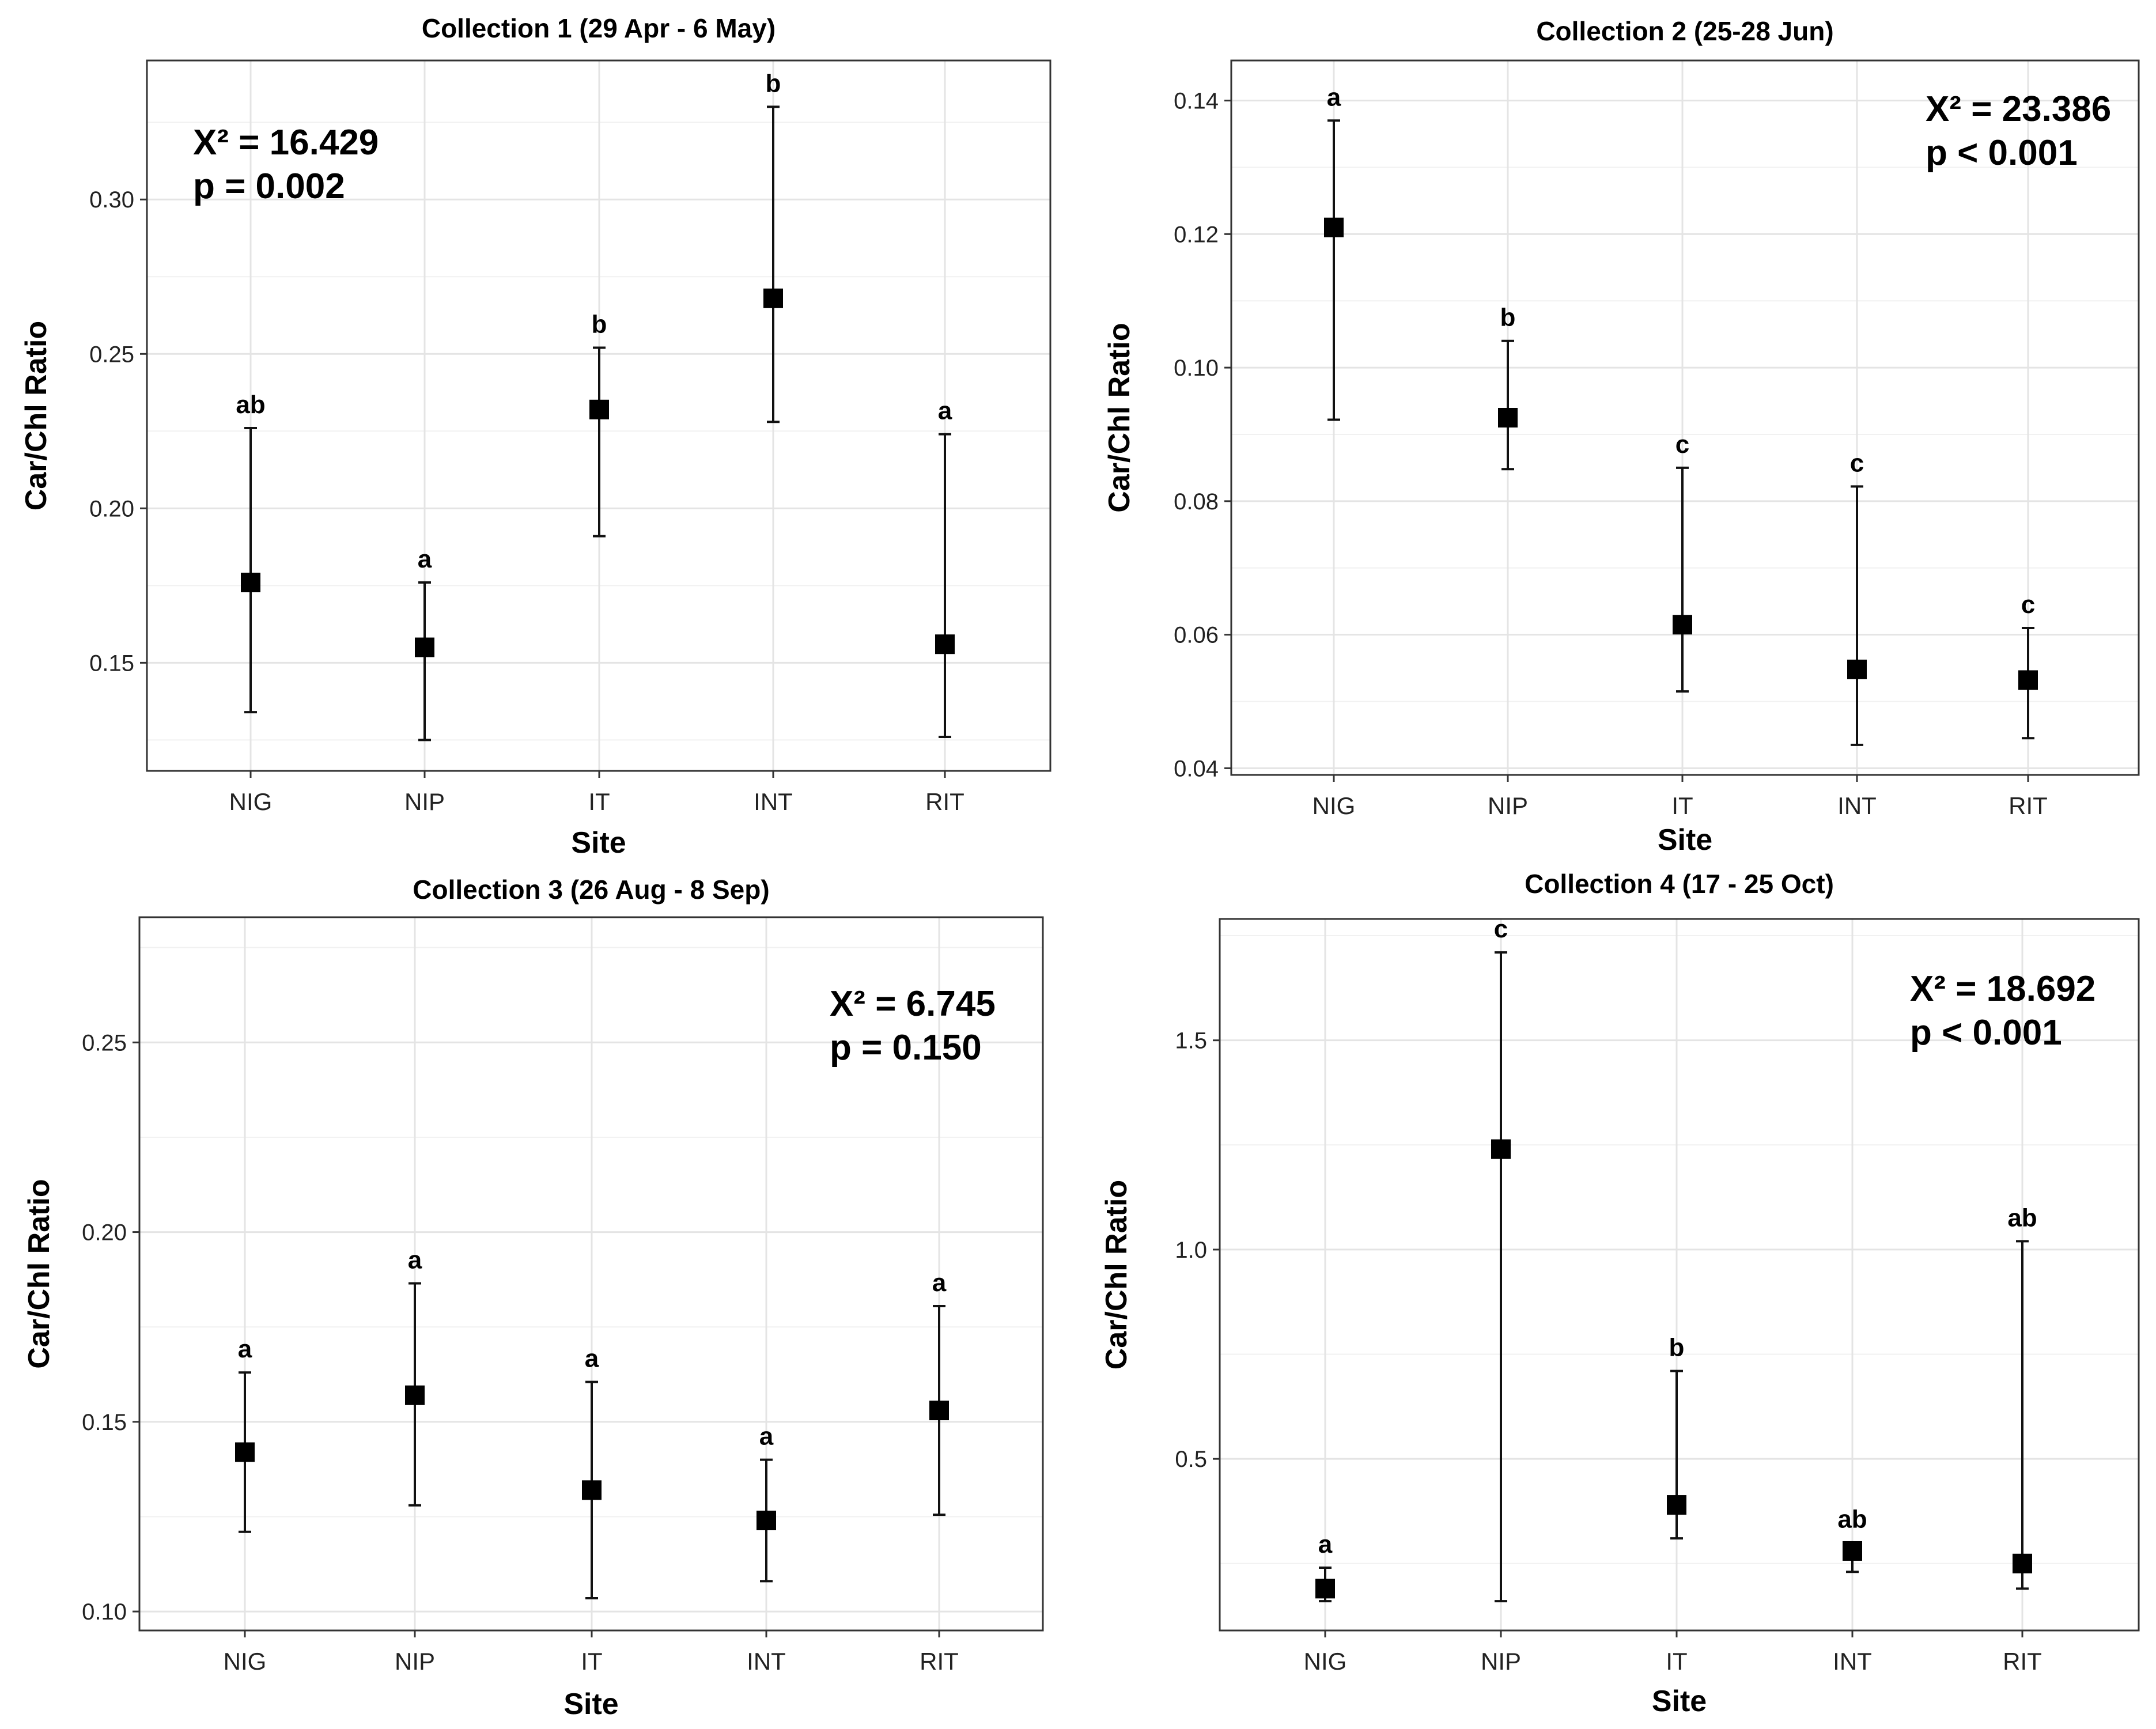  Describe the element at coordinates (286, 142) in the screenshot. I see `stat-annotation: X² = 16.429` at that location.